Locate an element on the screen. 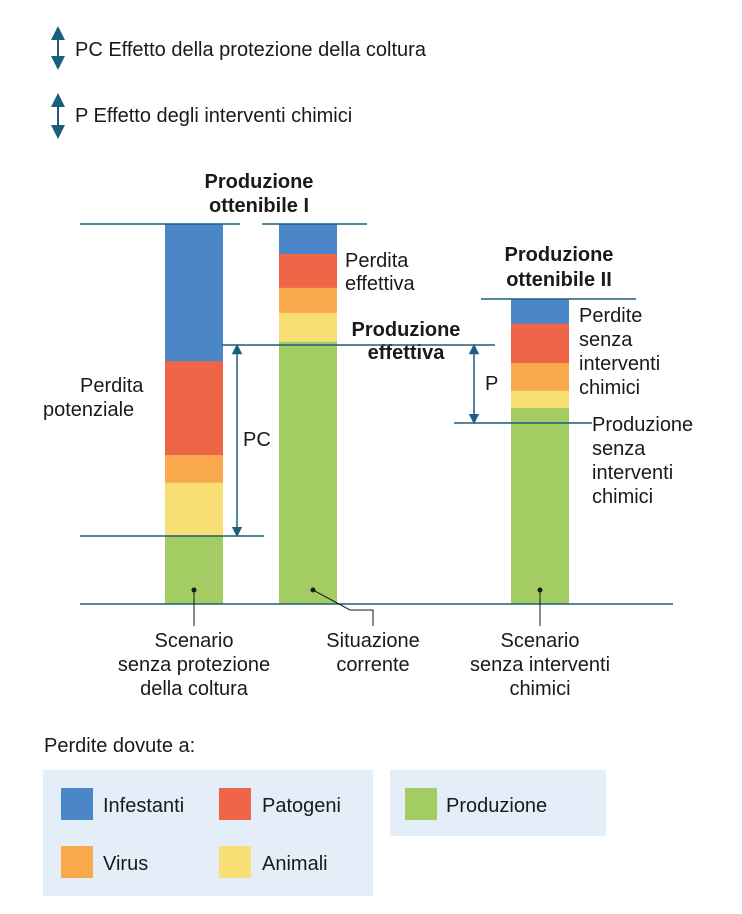  perdite-senza-line2: senza is located at coordinates (606, 340).